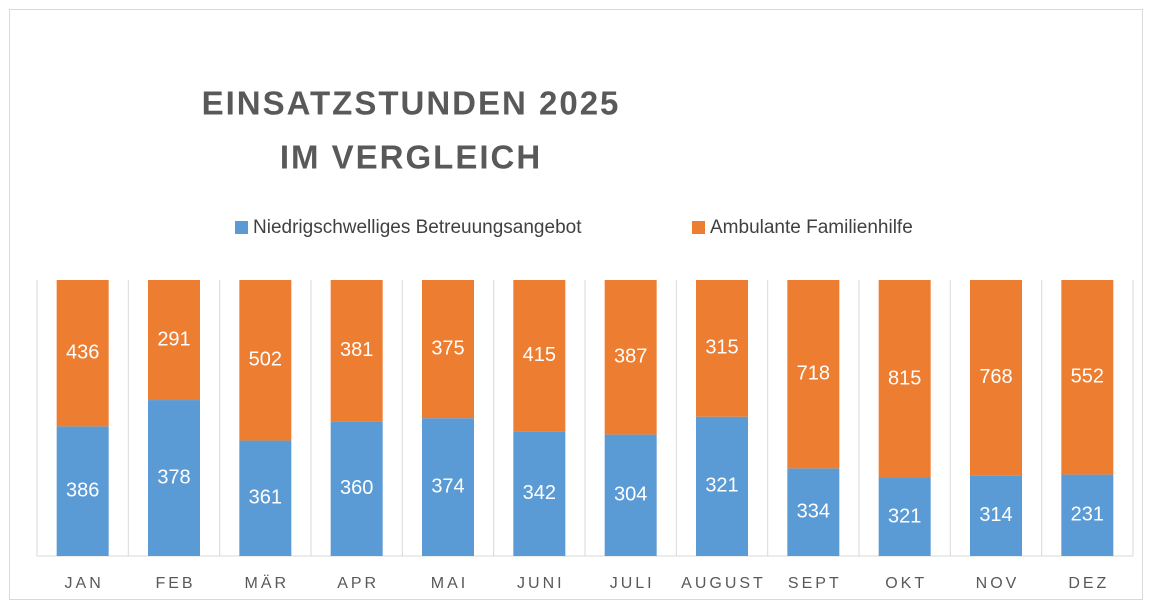 The width and height of the screenshot is (1152, 608). I want to click on x-tick-label: MAI, so click(449, 583).